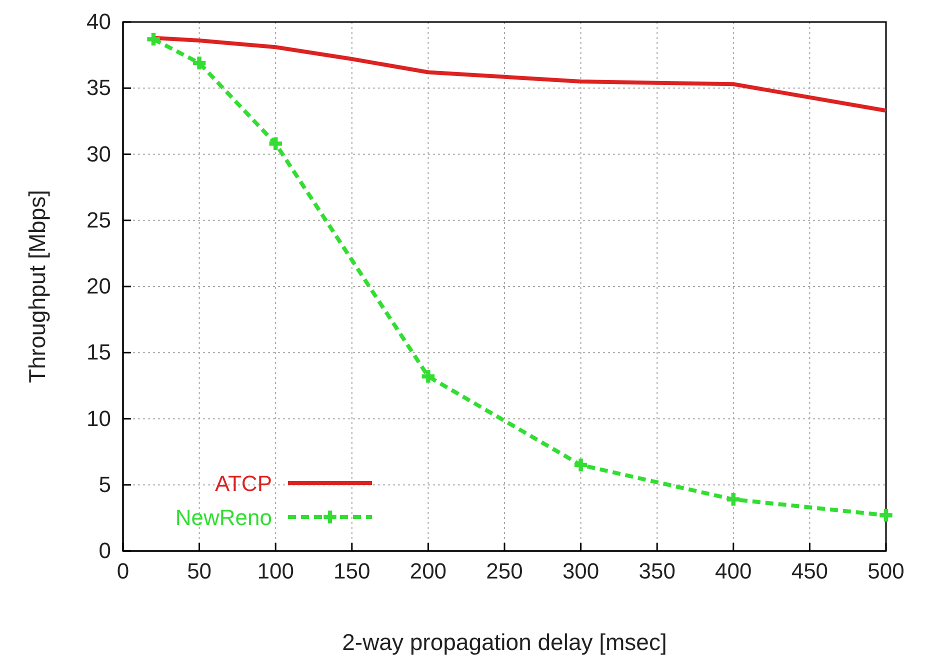 The image size is (934, 667). I want to click on y-tick-label: 25, so click(98, 219).